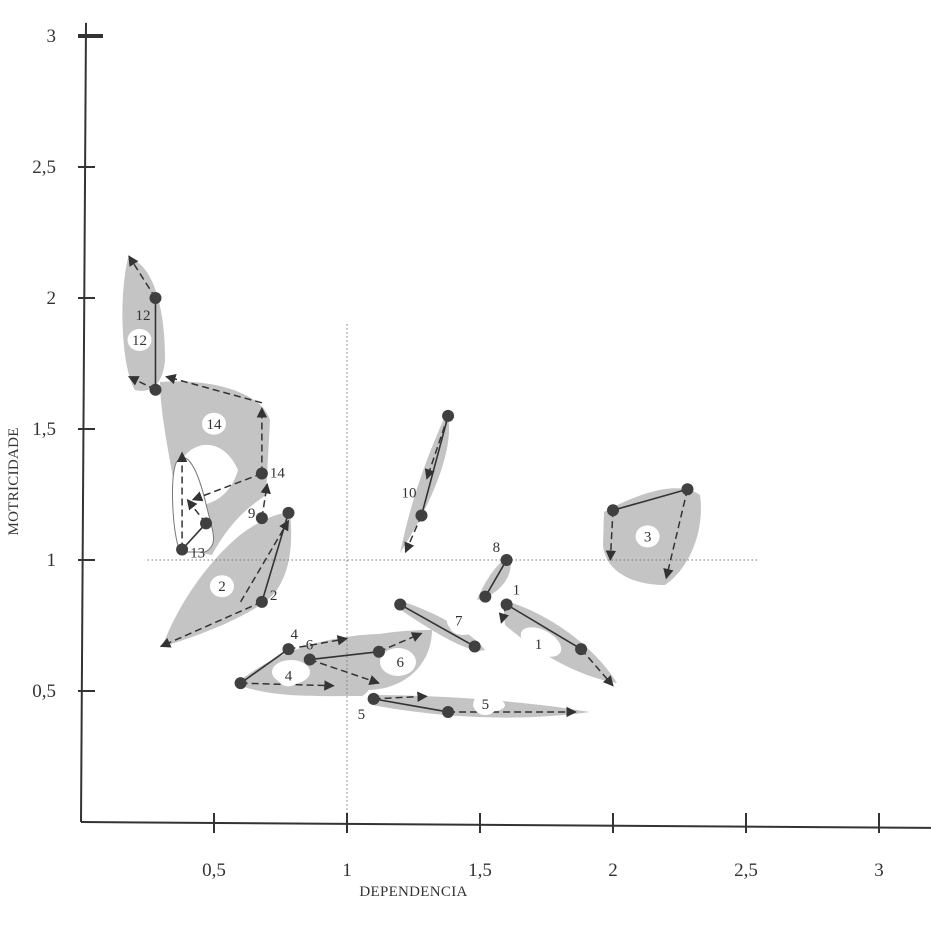 The width and height of the screenshot is (931, 925). Describe the element at coordinates (52, 298) in the screenshot. I see `y-tick-label: 2` at that location.